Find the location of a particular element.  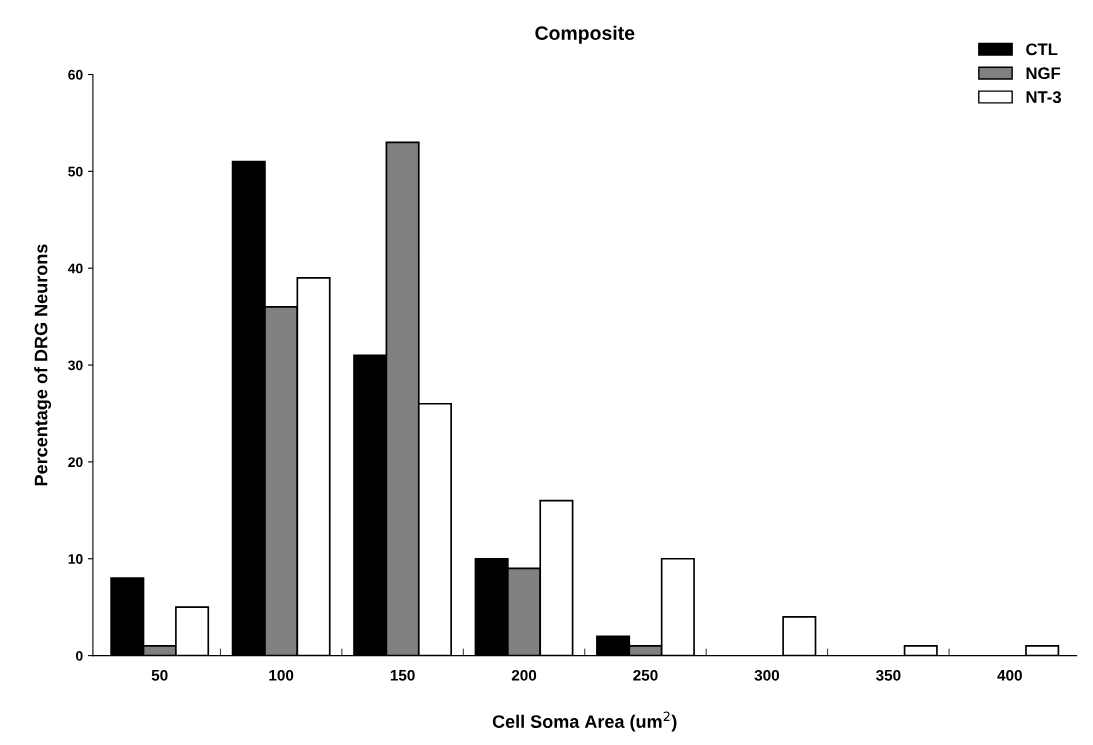

y-tick-label: 0 is located at coordinates (79, 655).